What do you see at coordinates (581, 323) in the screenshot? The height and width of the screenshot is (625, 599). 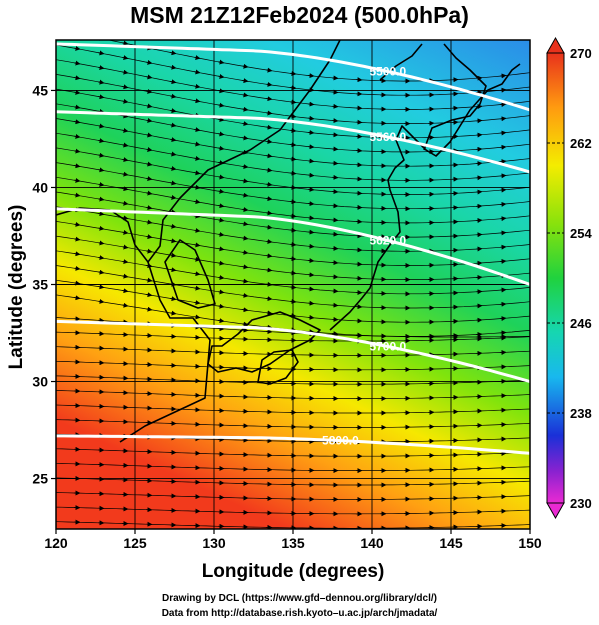 I see `colorbar-tick-label: 246` at bounding box center [581, 323].